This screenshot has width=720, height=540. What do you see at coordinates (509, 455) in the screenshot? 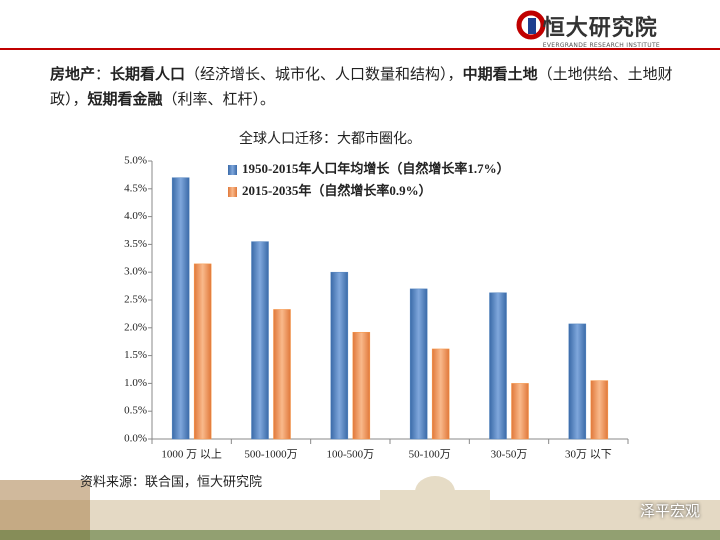
I see `x-tick-label: 30-50万` at bounding box center [509, 455].